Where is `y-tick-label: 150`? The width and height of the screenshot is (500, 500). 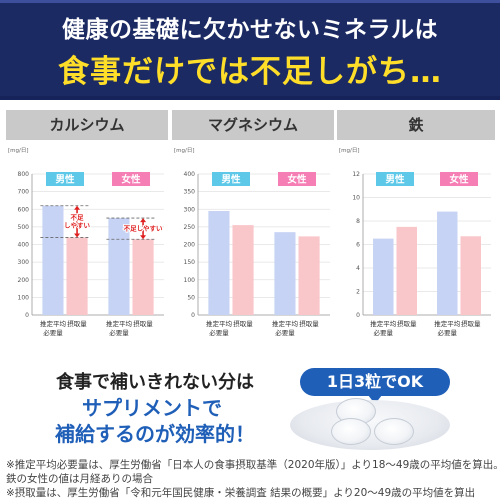 y-tick-label: 150 is located at coordinates (190, 262).